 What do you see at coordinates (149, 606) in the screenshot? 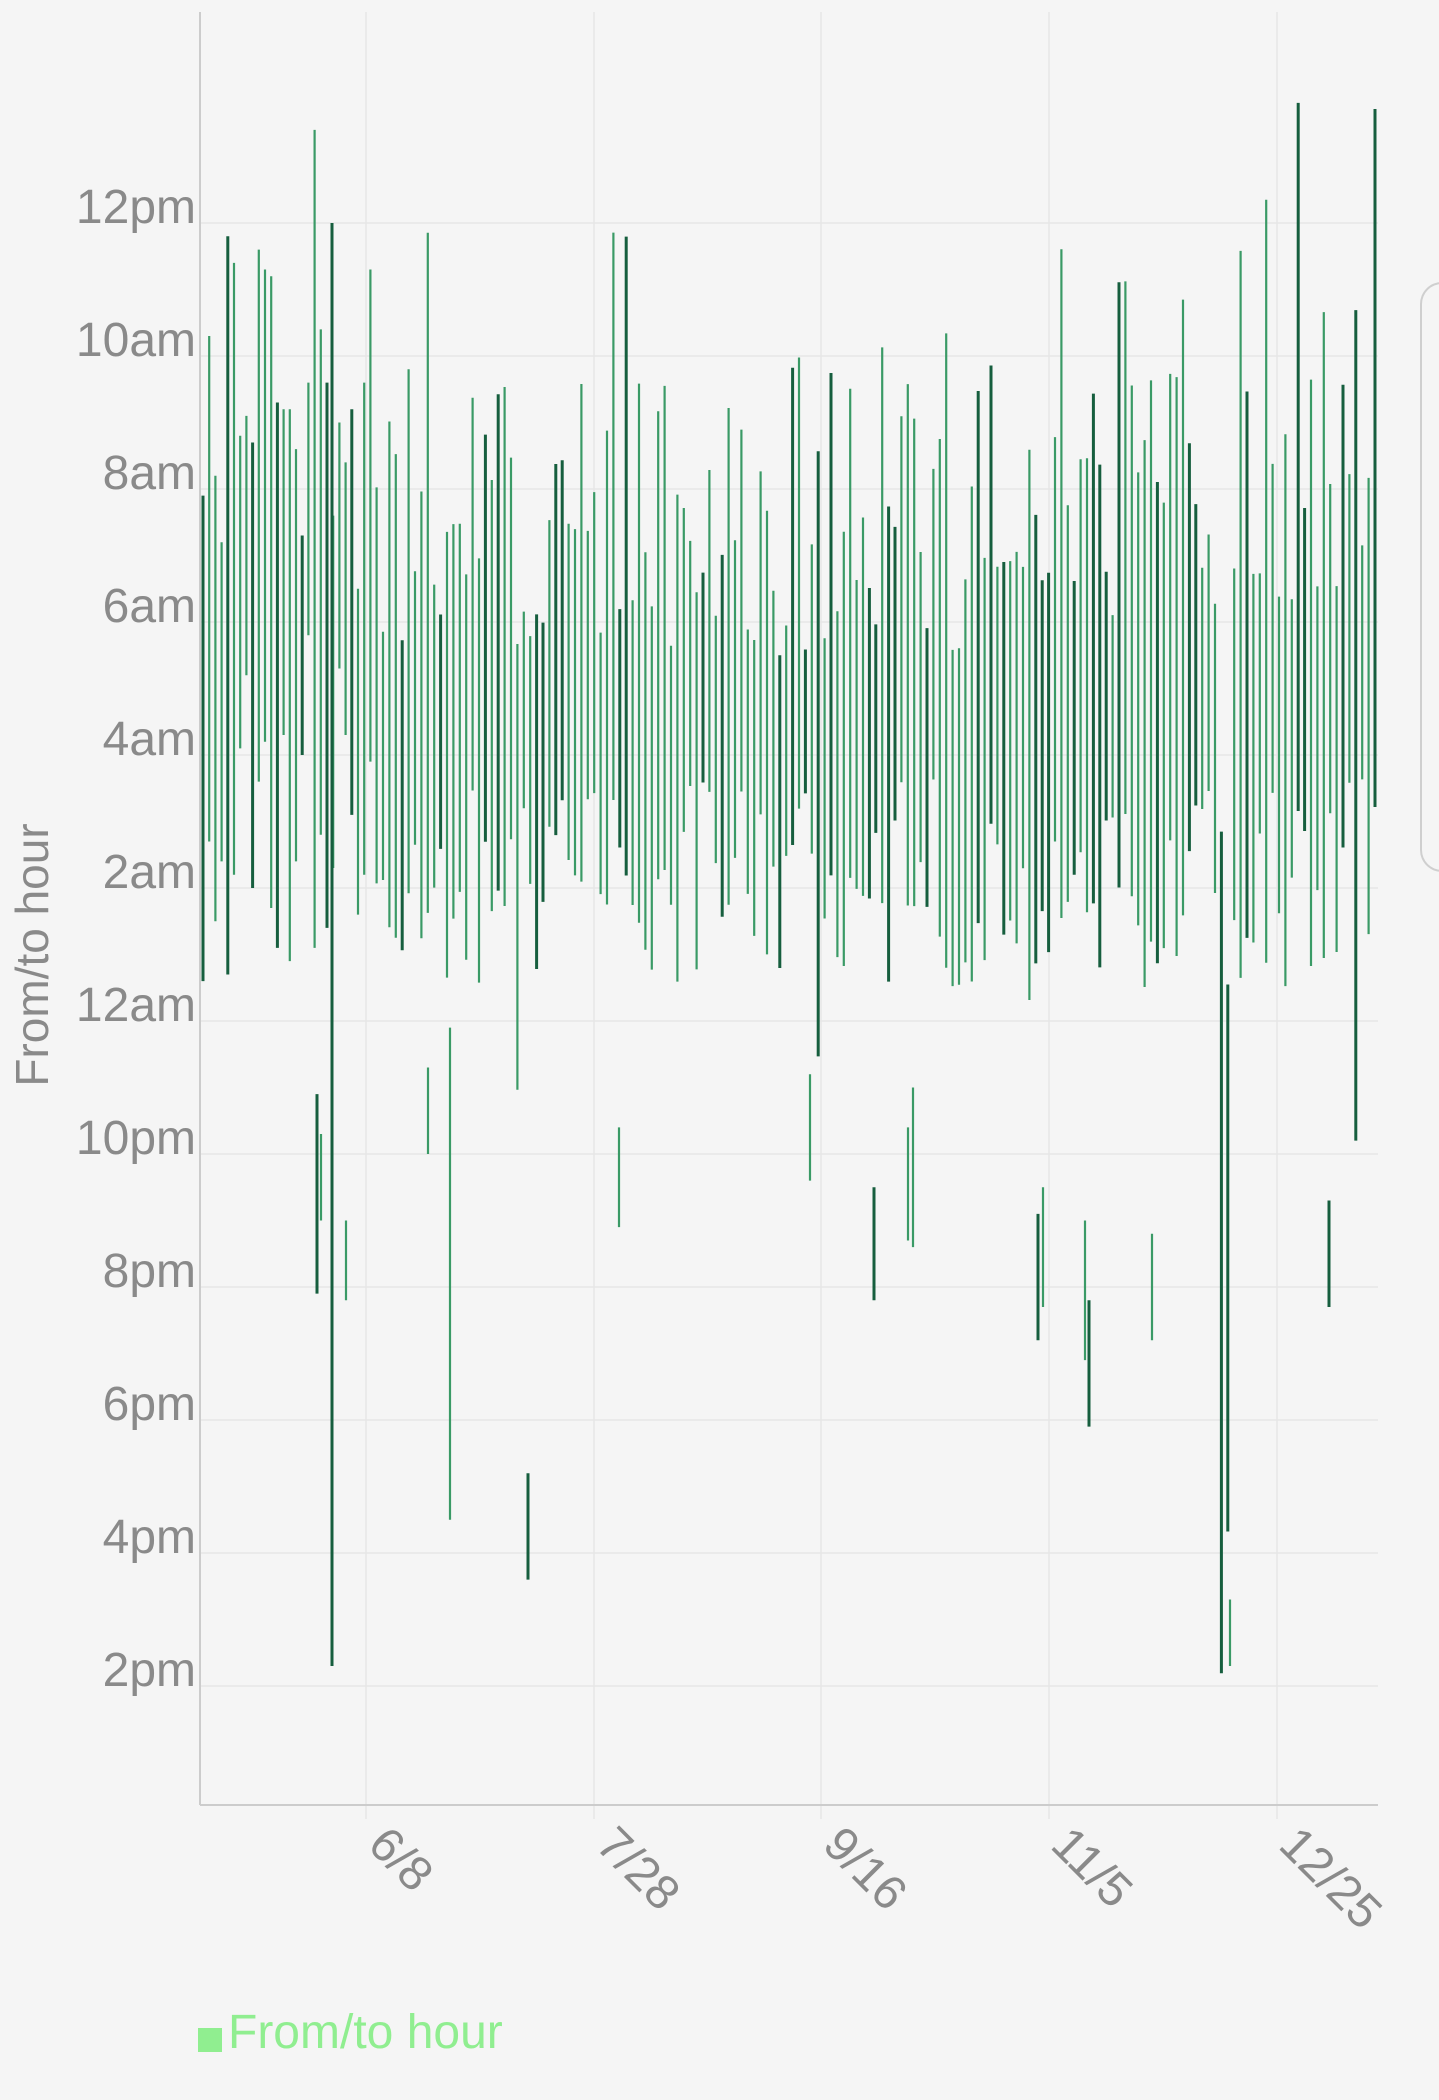
I see `y-tick-label: 6am` at bounding box center [149, 606].